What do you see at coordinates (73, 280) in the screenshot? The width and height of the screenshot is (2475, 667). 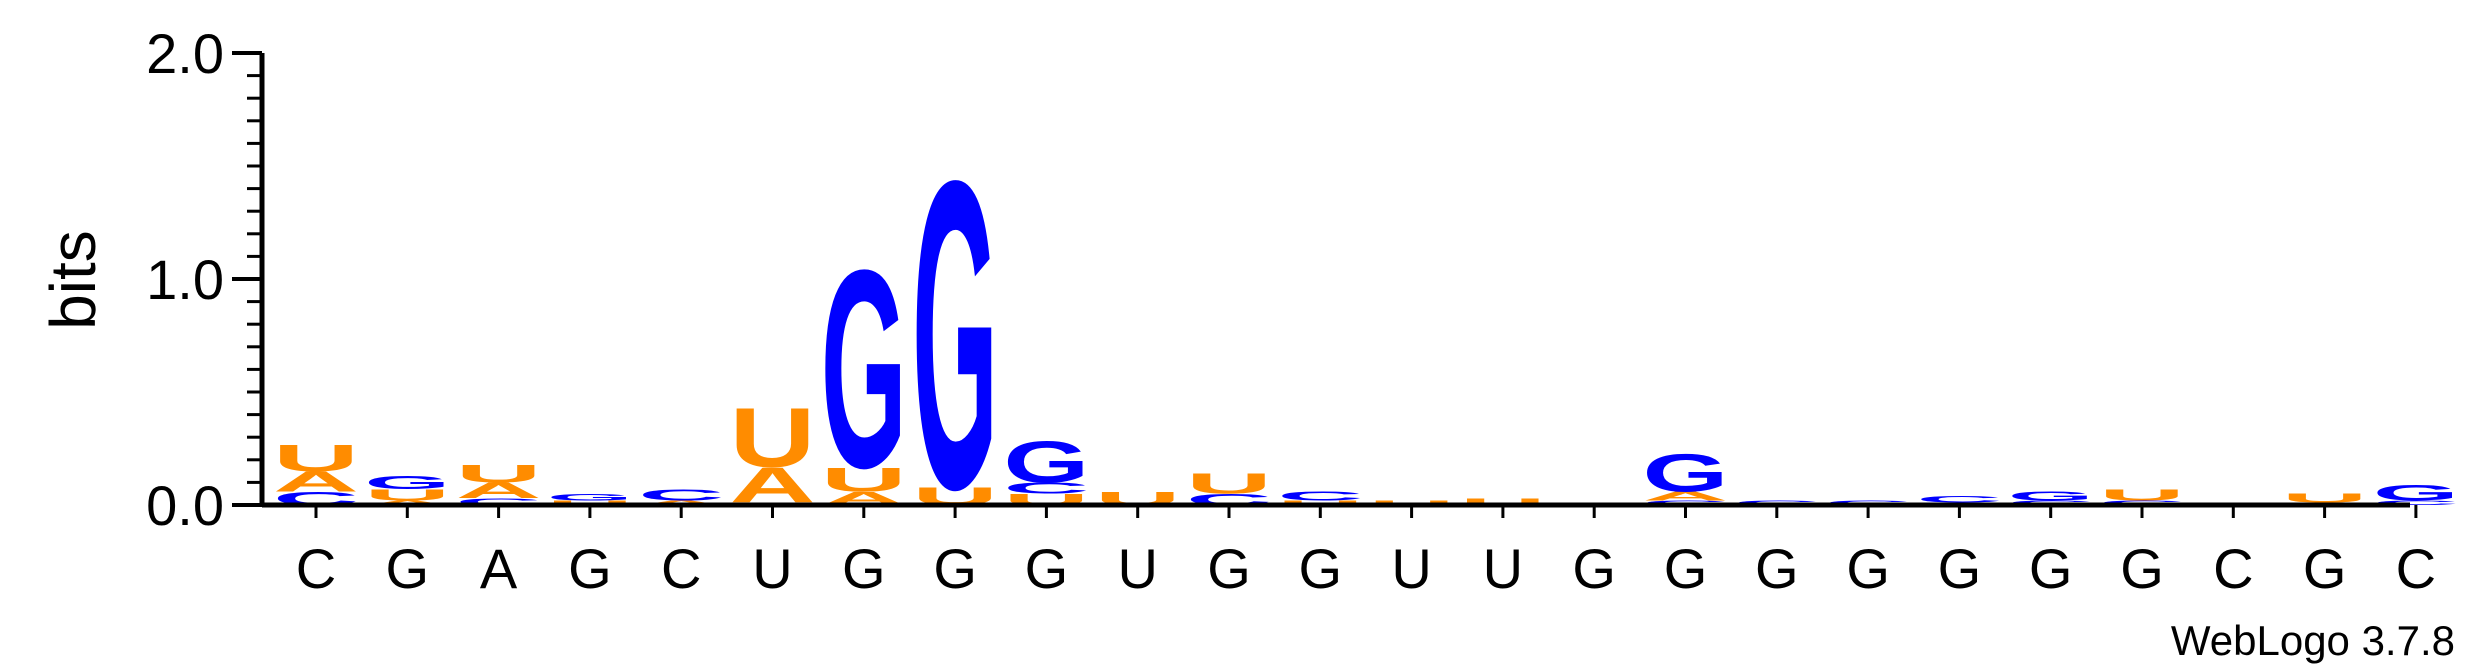 I see `y-axis-title: bits` at bounding box center [73, 280].